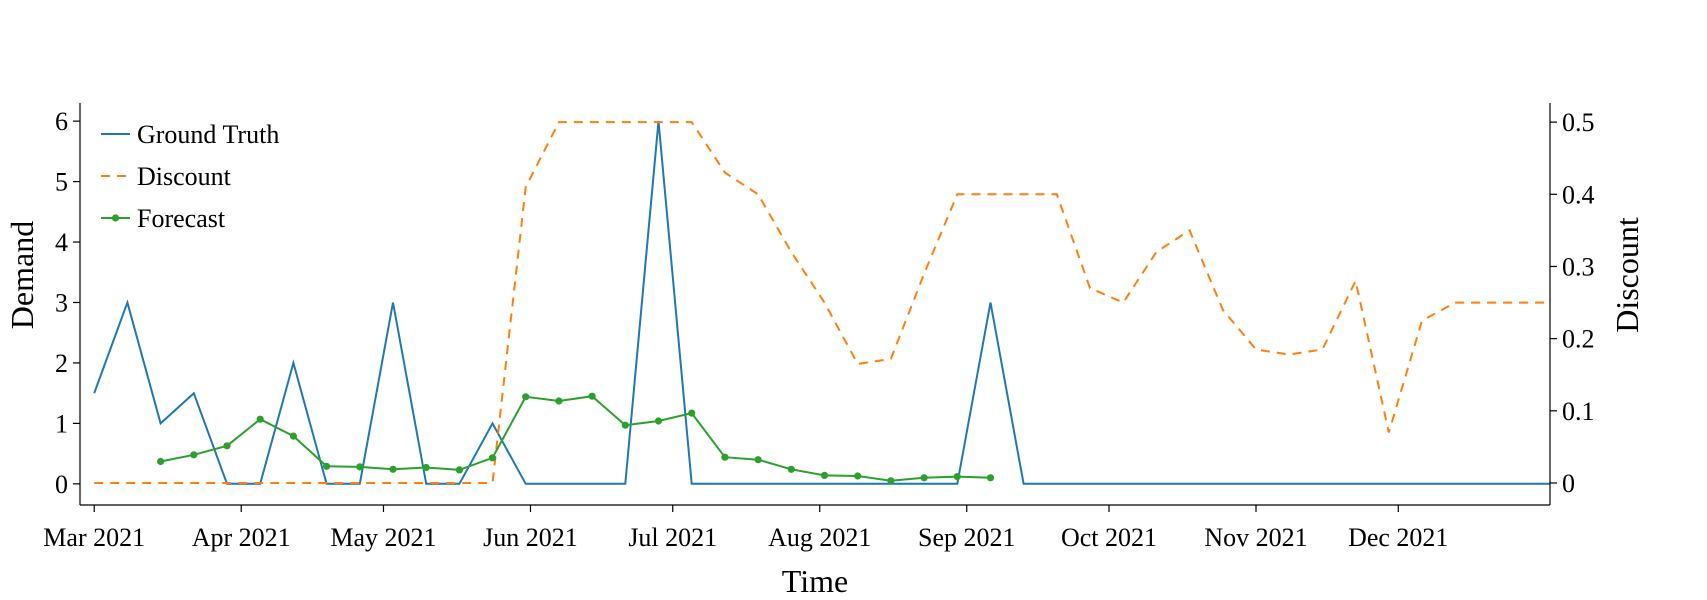  What do you see at coordinates (61, 363) in the screenshot?
I see `y-tick-label: 2` at bounding box center [61, 363].